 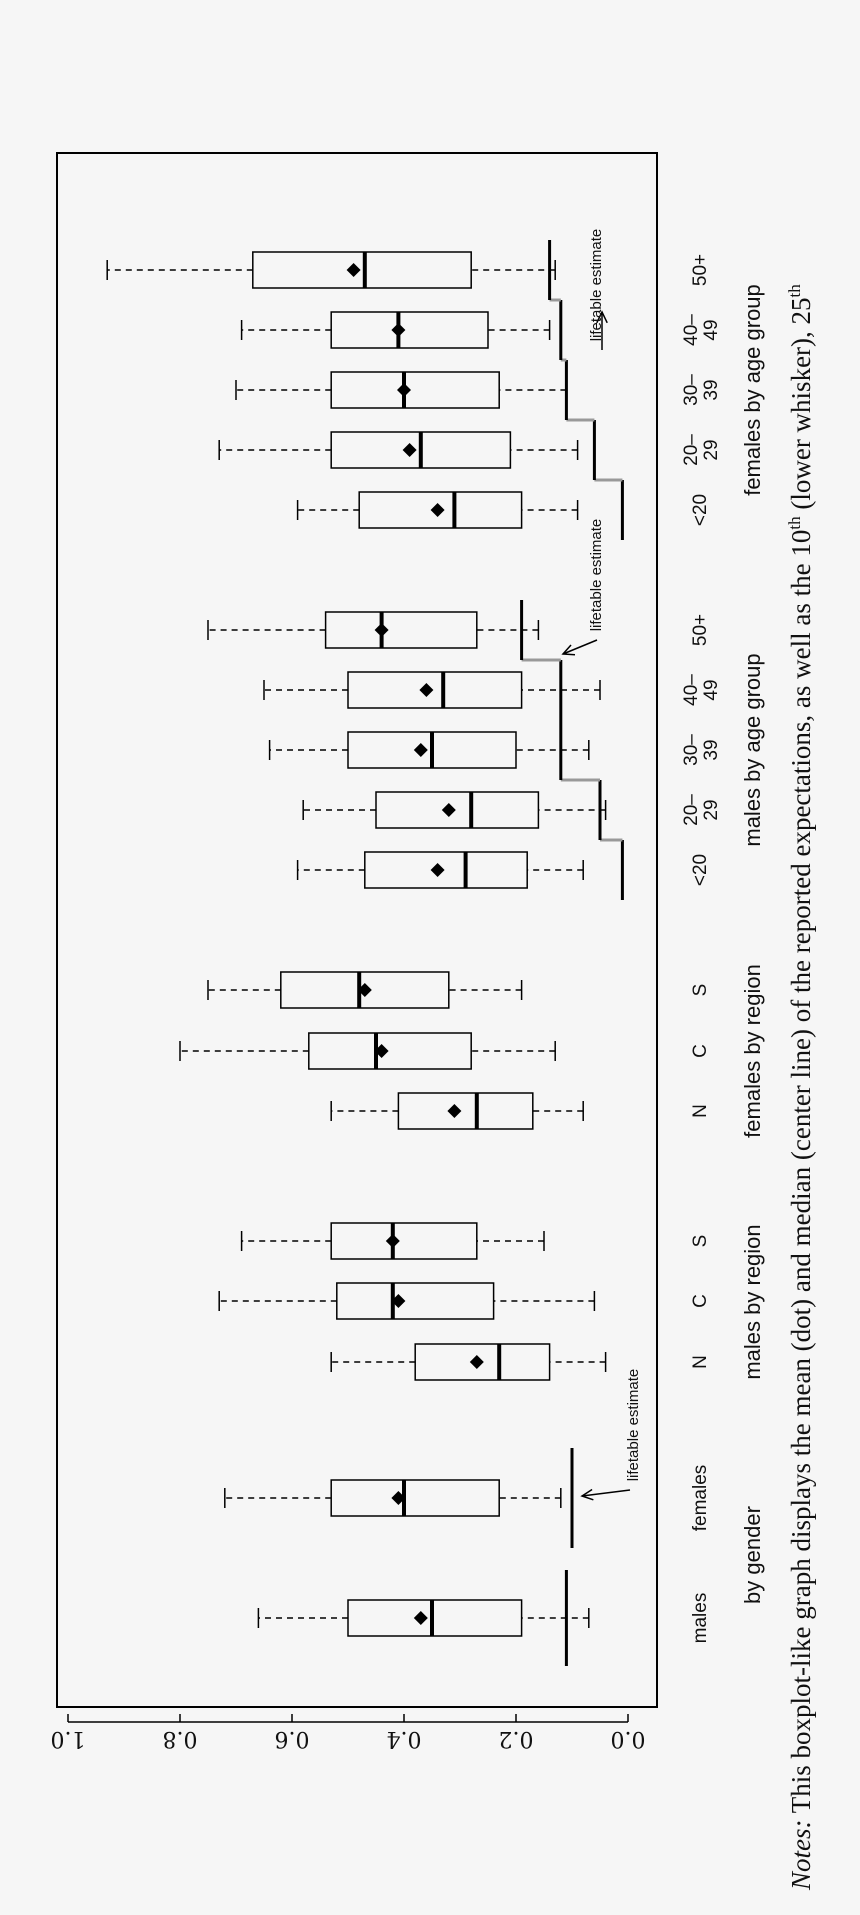 I want to click on value-tick-label: 0.6, so click(x=292, y=1738).